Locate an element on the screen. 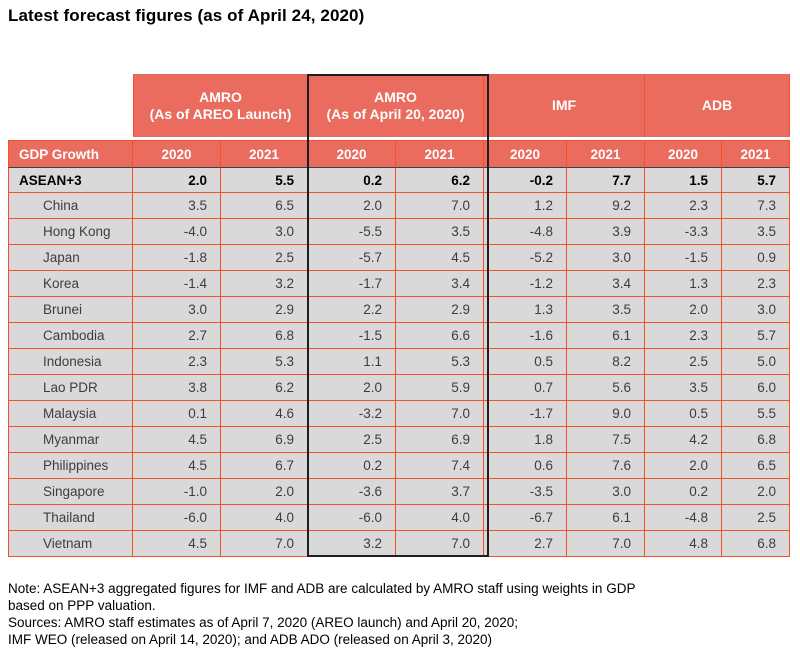 Image resolution: width=800 pixels, height=669 pixels. value-cell: -6.0 is located at coordinates (352, 518).